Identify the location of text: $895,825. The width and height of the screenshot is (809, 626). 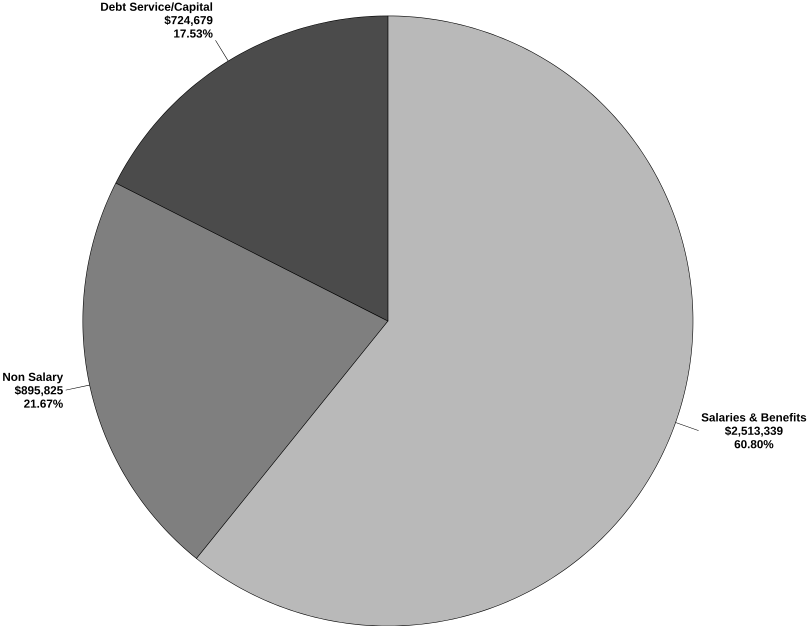
(38, 390).